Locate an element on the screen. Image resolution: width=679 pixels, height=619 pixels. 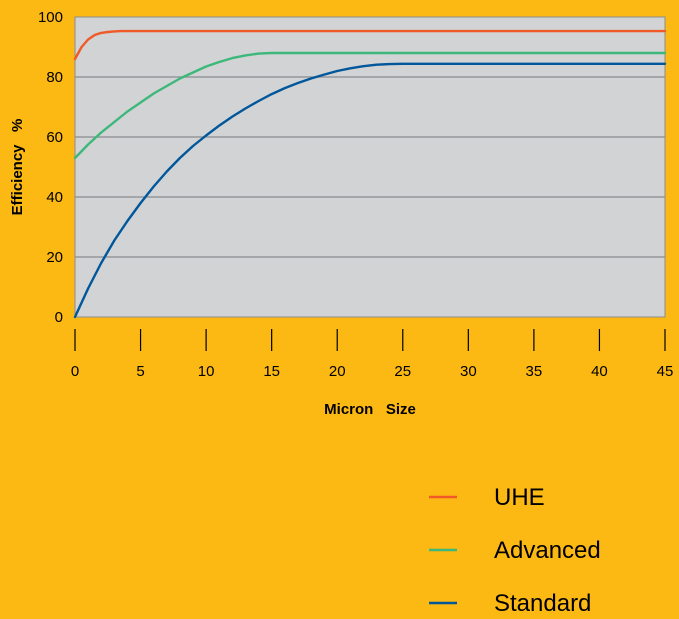
y-tick-label: 60 is located at coordinates (54, 137).